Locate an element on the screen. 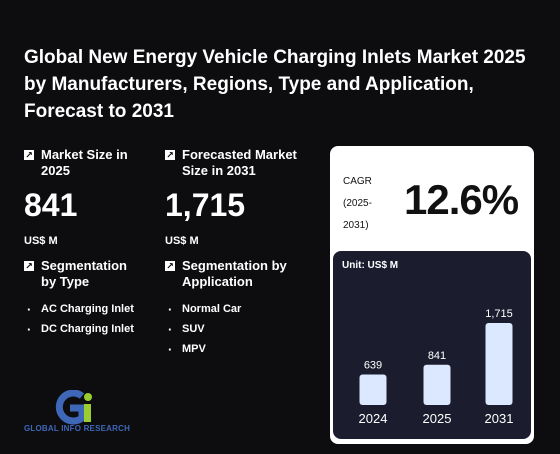  x-tick-label: 2025 is located at coordinates (437, 418).